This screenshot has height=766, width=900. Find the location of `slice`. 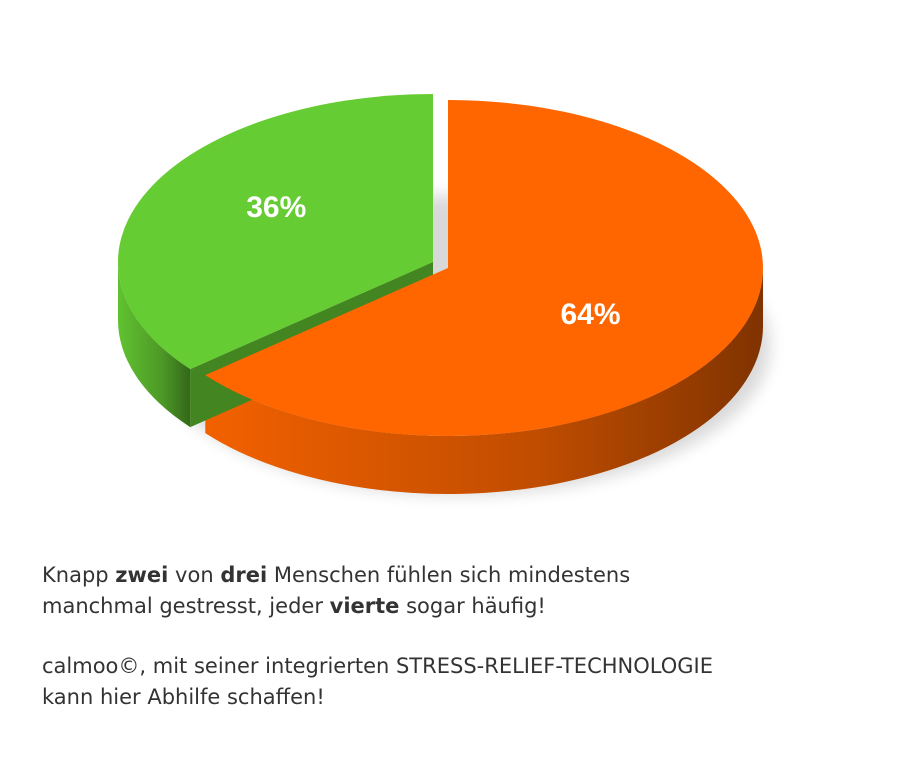

slice is located at coordinates (275, 232).